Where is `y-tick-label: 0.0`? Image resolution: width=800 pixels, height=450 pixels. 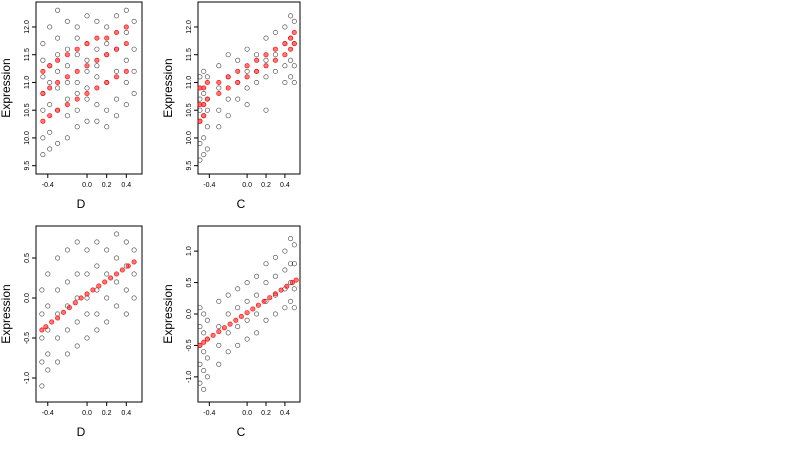
y-tick-label: 0.0 is located at coordinates (27, 298).